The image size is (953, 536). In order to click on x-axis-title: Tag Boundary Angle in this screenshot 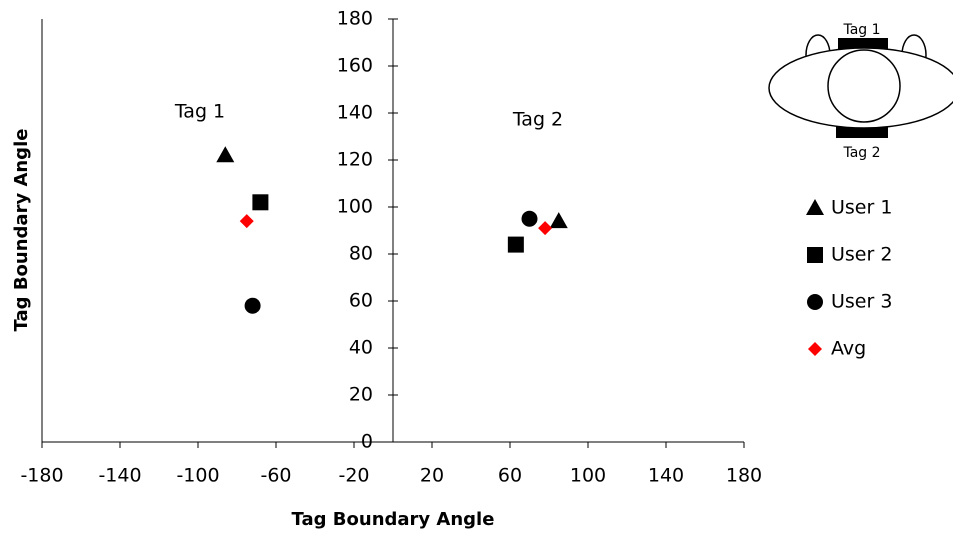, I will do `click(393, 519)`.